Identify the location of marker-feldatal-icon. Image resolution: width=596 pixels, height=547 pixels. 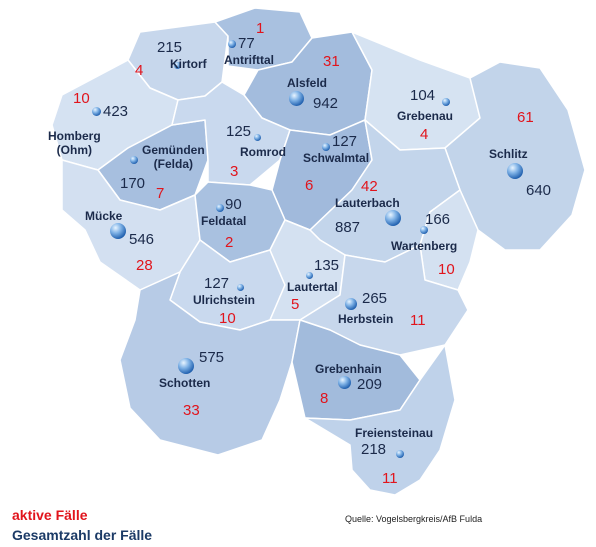
(220, 208).